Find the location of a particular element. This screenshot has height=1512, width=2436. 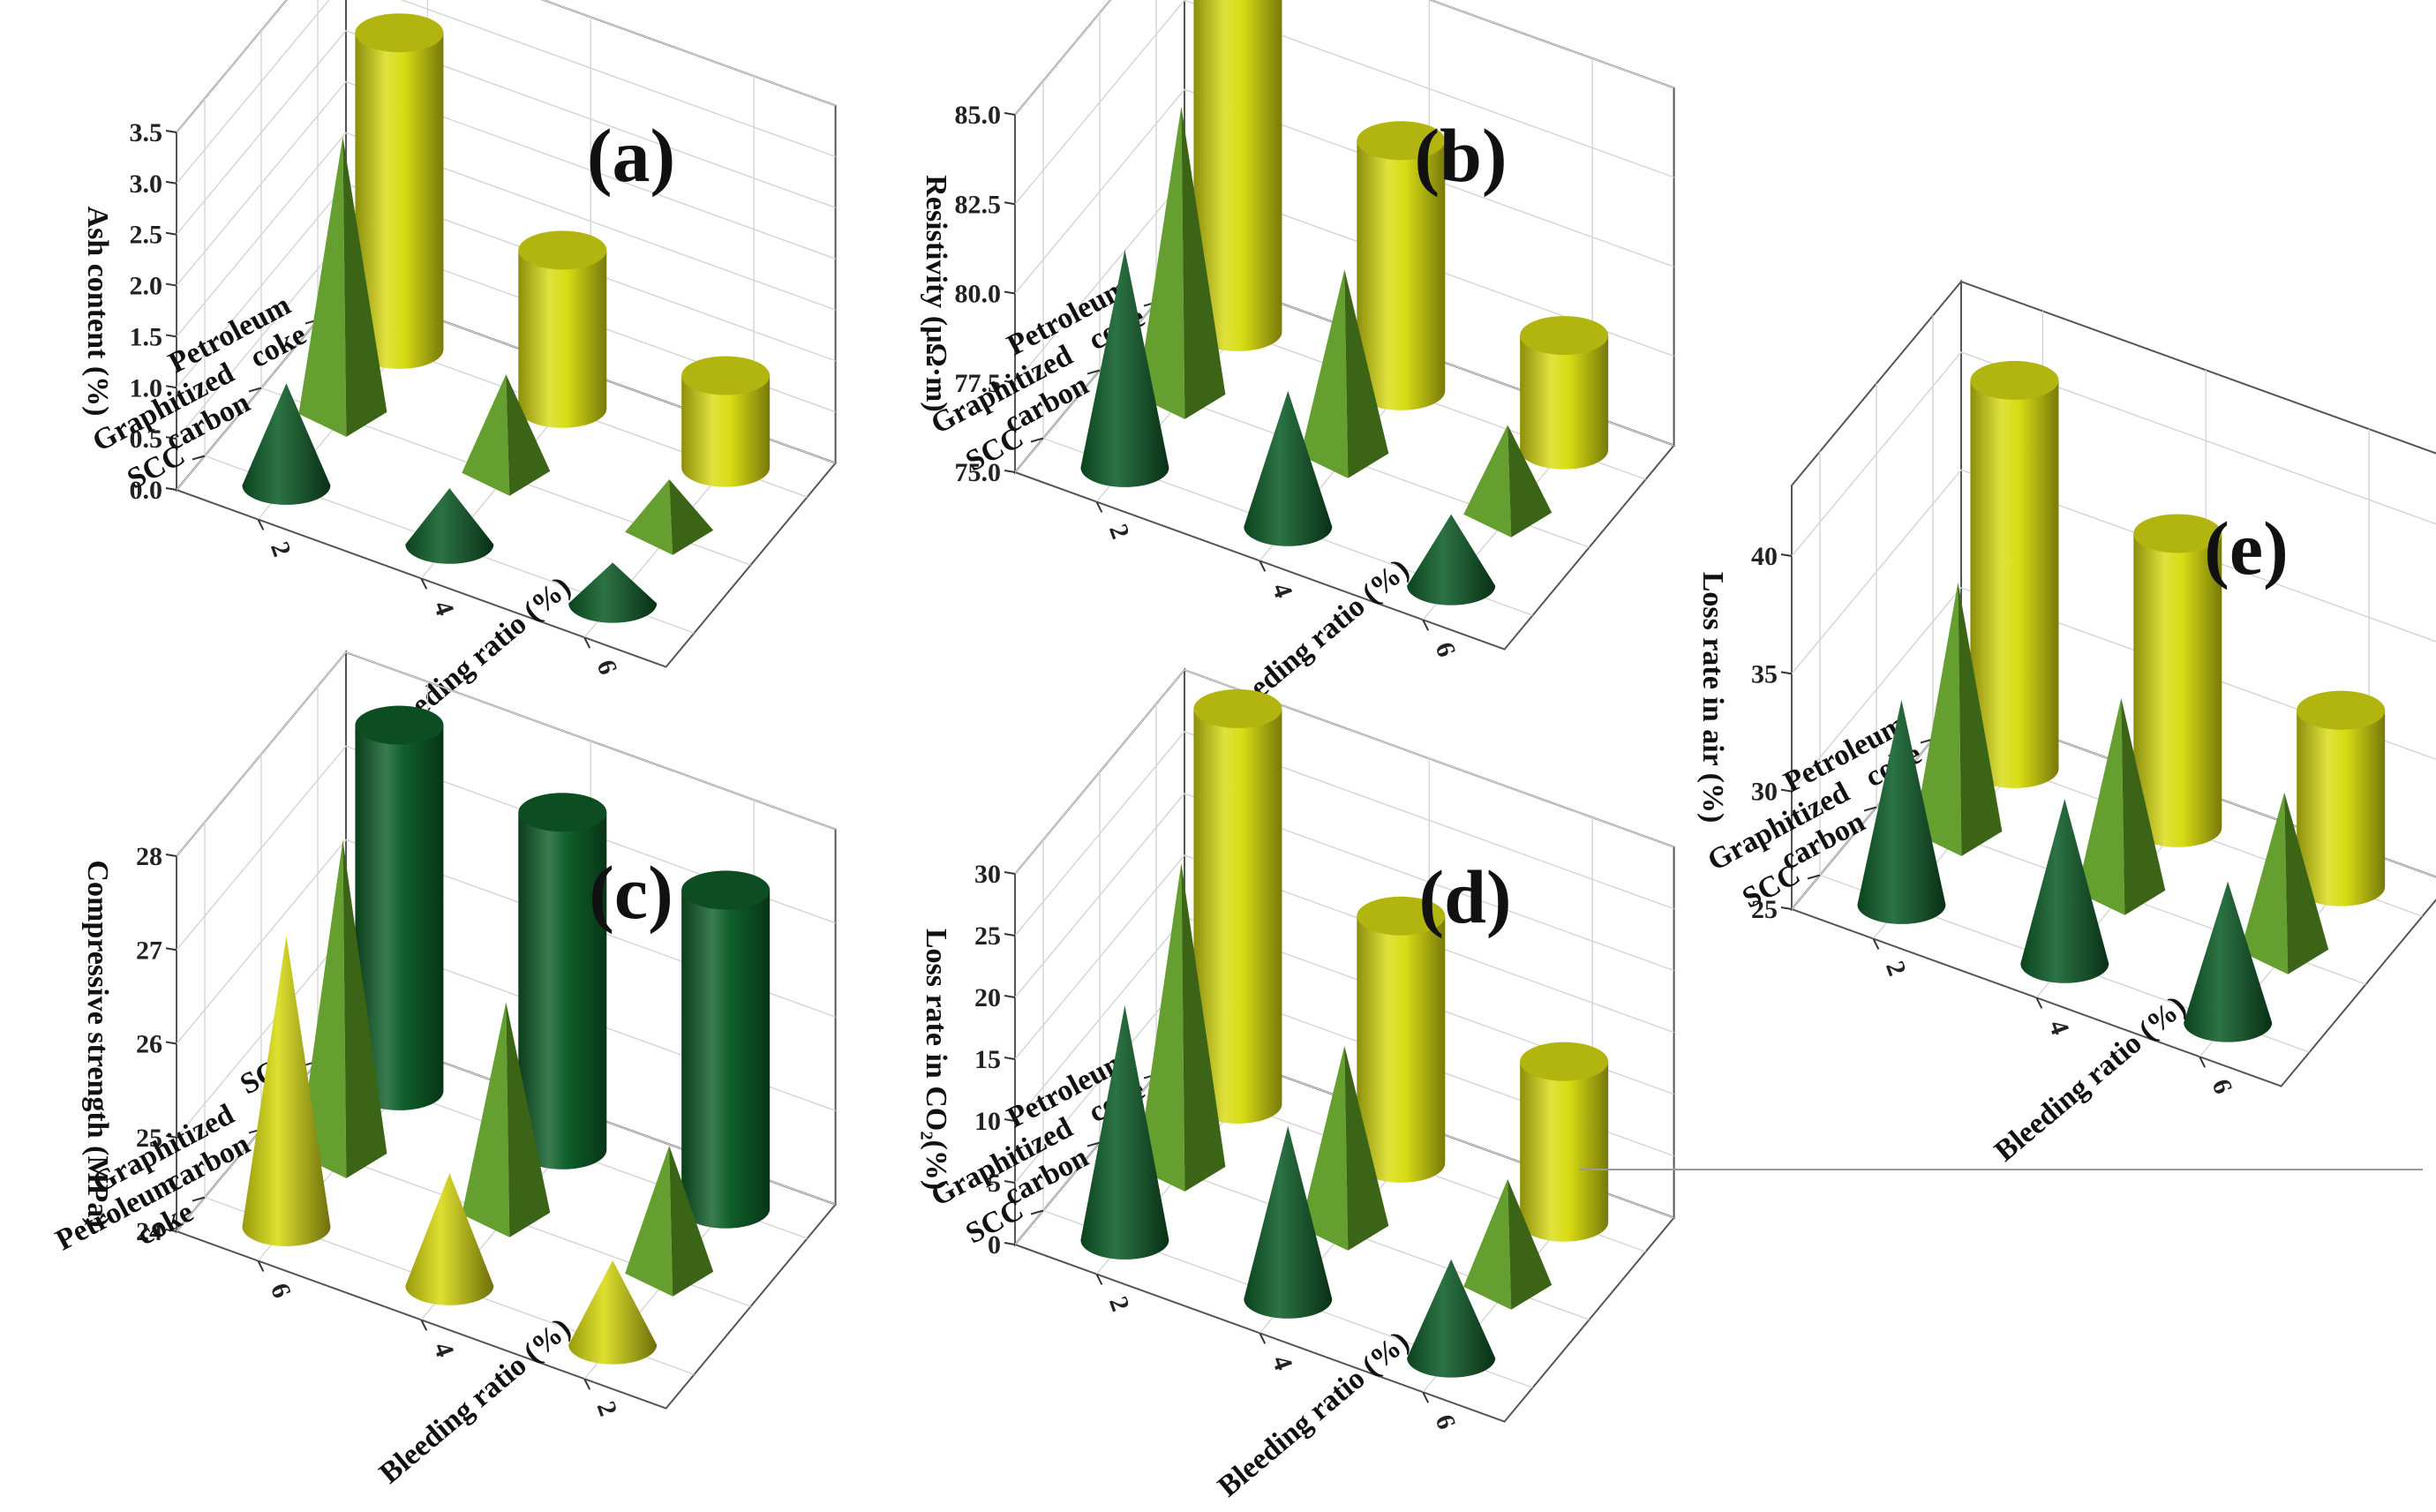

bar-cylinder-d is located at coordinates (1564, 1142).